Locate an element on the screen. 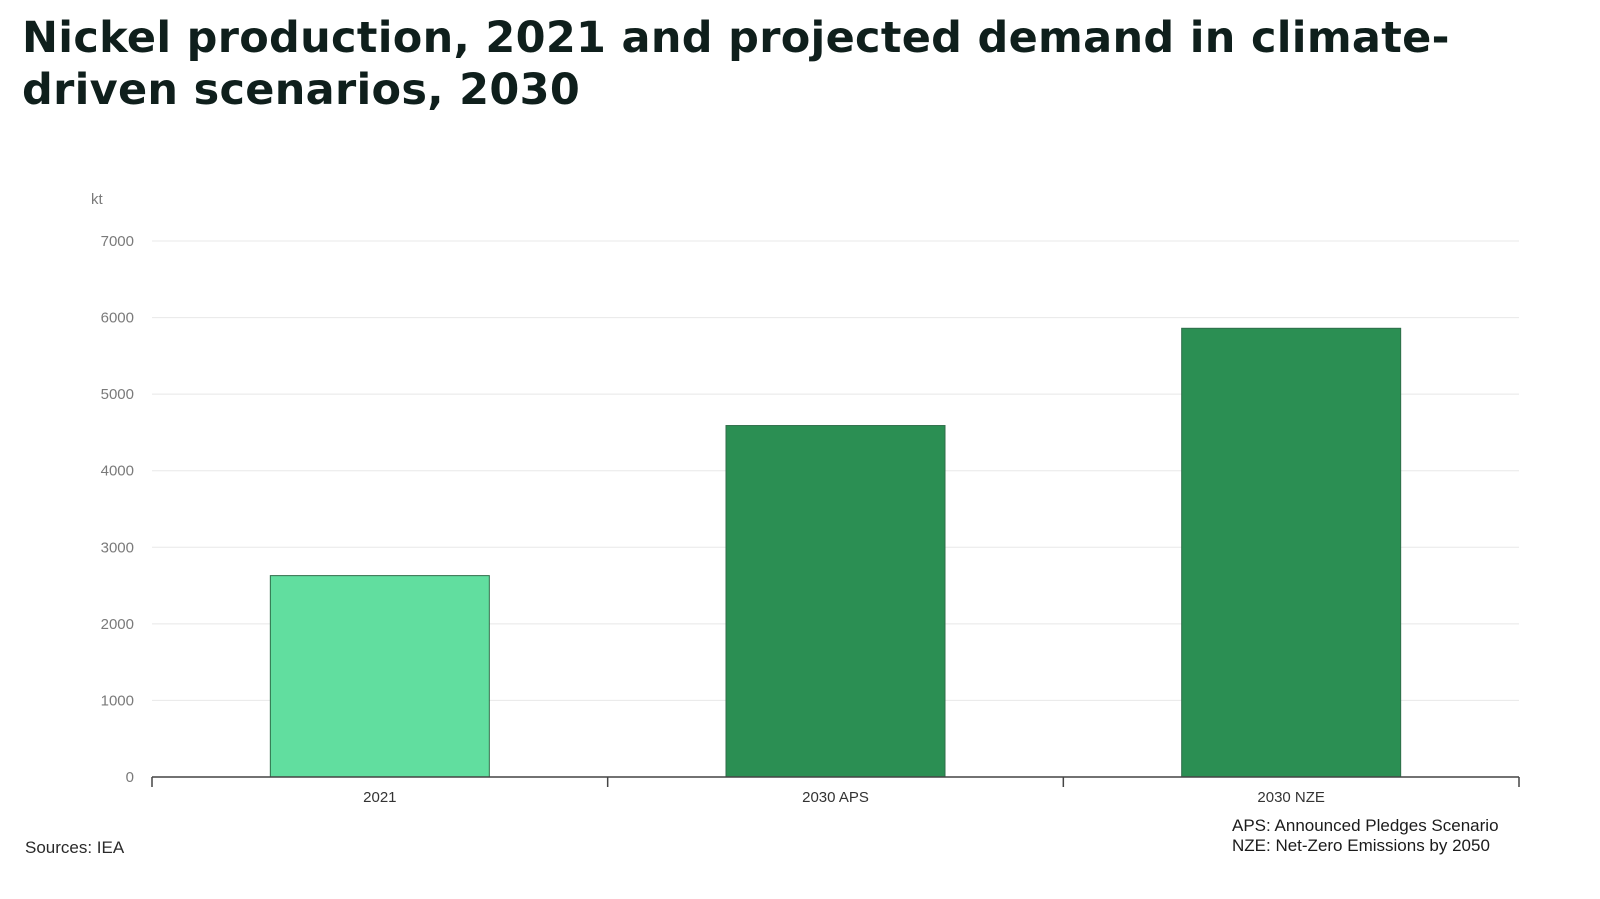  y-tick-label: 5000 is located at coordinates (117, 394).